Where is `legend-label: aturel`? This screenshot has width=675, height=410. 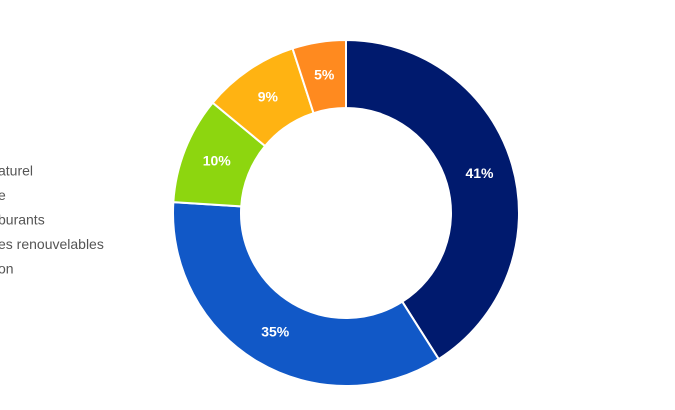
legend-label: aturel is located at coordinates (16, 171).